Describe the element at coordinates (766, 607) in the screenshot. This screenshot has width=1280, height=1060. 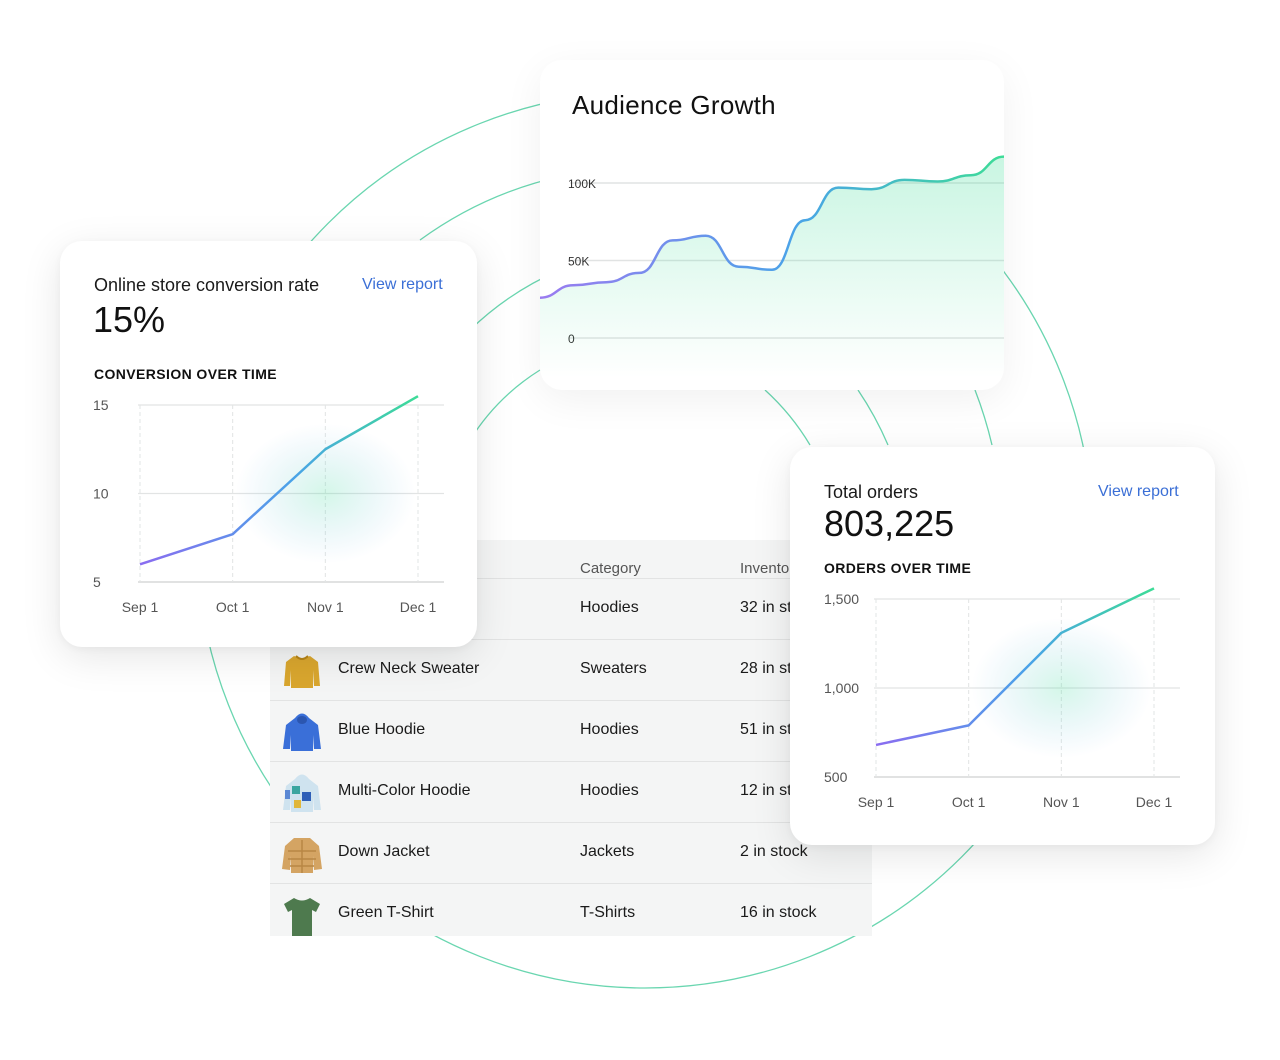
I see `product-inventory: 32 in st` at that location.